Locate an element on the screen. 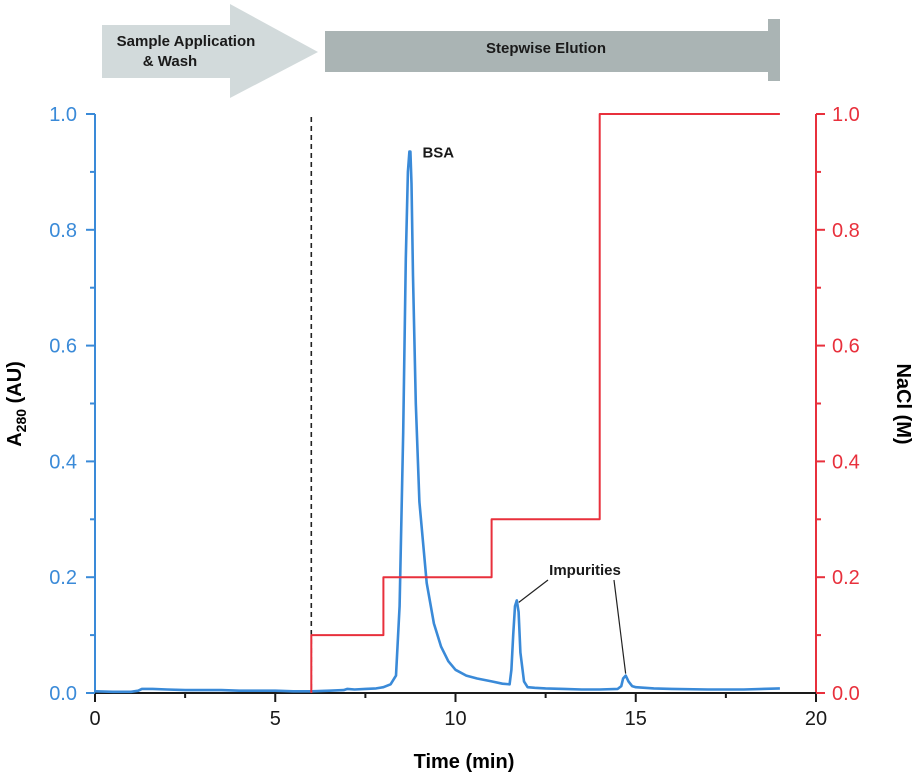 The height and width of the screenshot is (775, 914). sample-application-arrow is located at coordinates (210, 51).